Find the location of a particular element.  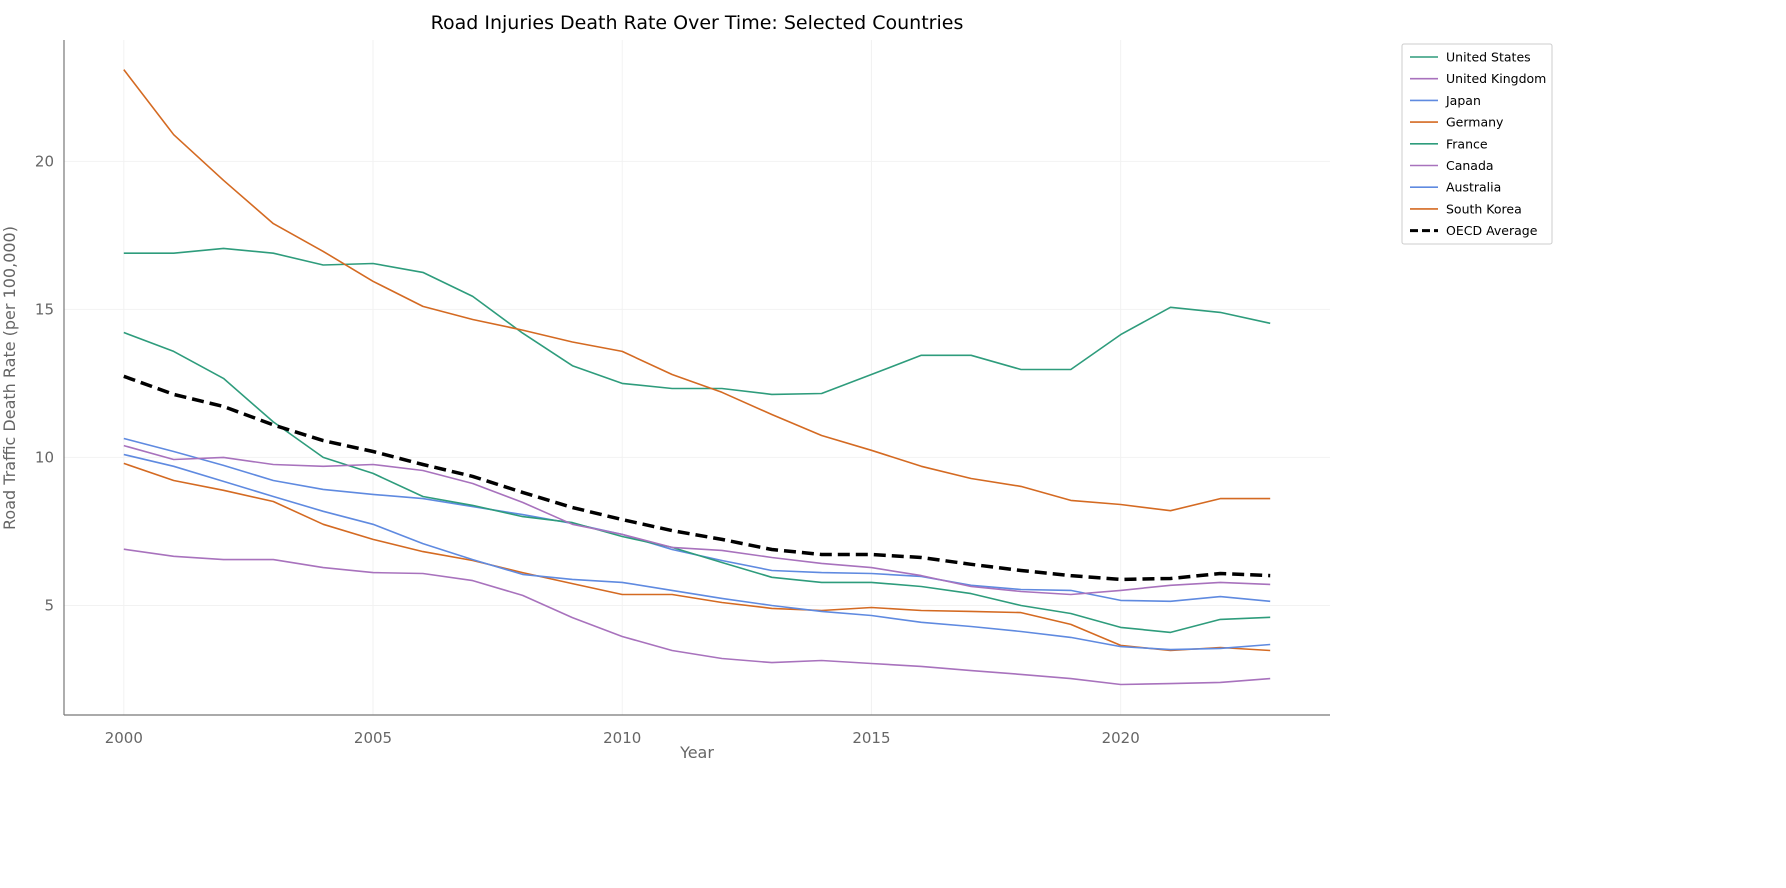

x-tick-label: 2015 is located at coordinates (871, 738).